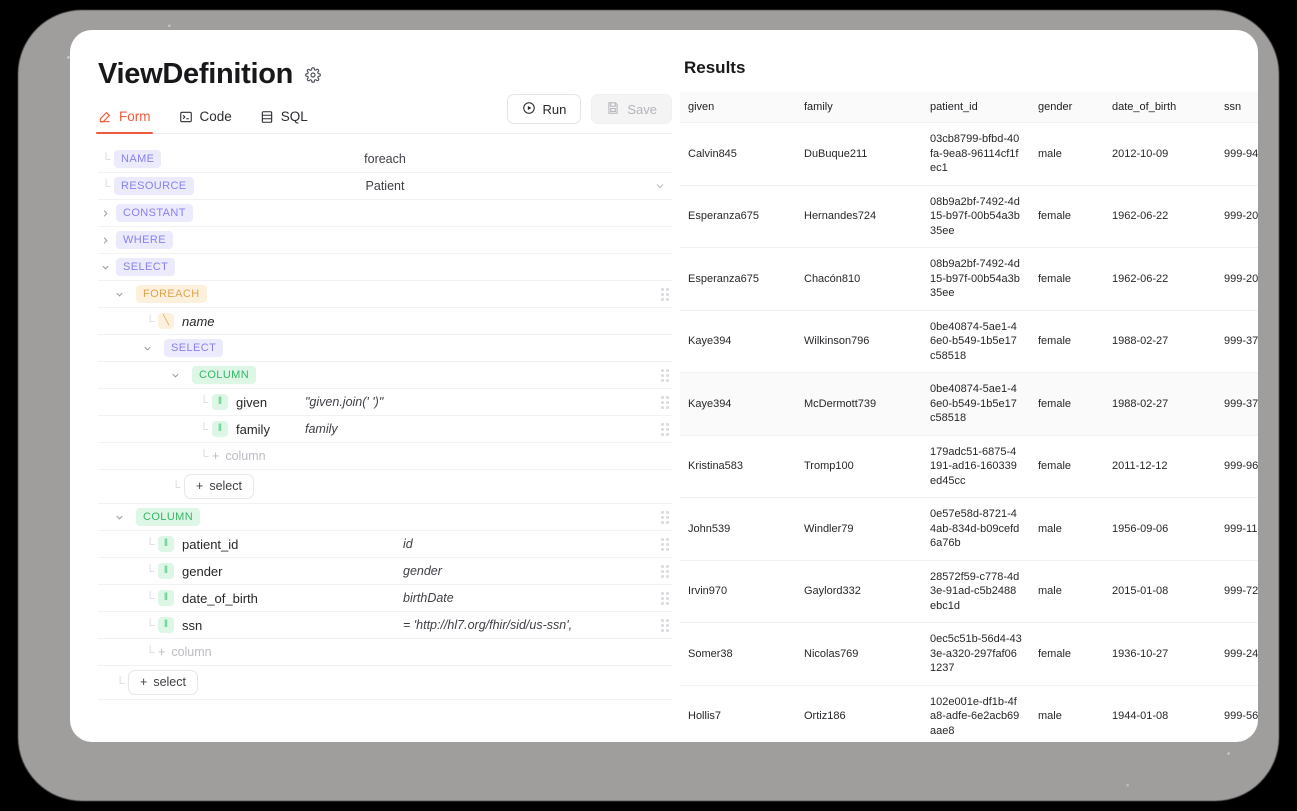  What do you see at coordinates (198, 321) in the screenshot?
I see `foreach-value-label: name` at bounding box center [198, 321].